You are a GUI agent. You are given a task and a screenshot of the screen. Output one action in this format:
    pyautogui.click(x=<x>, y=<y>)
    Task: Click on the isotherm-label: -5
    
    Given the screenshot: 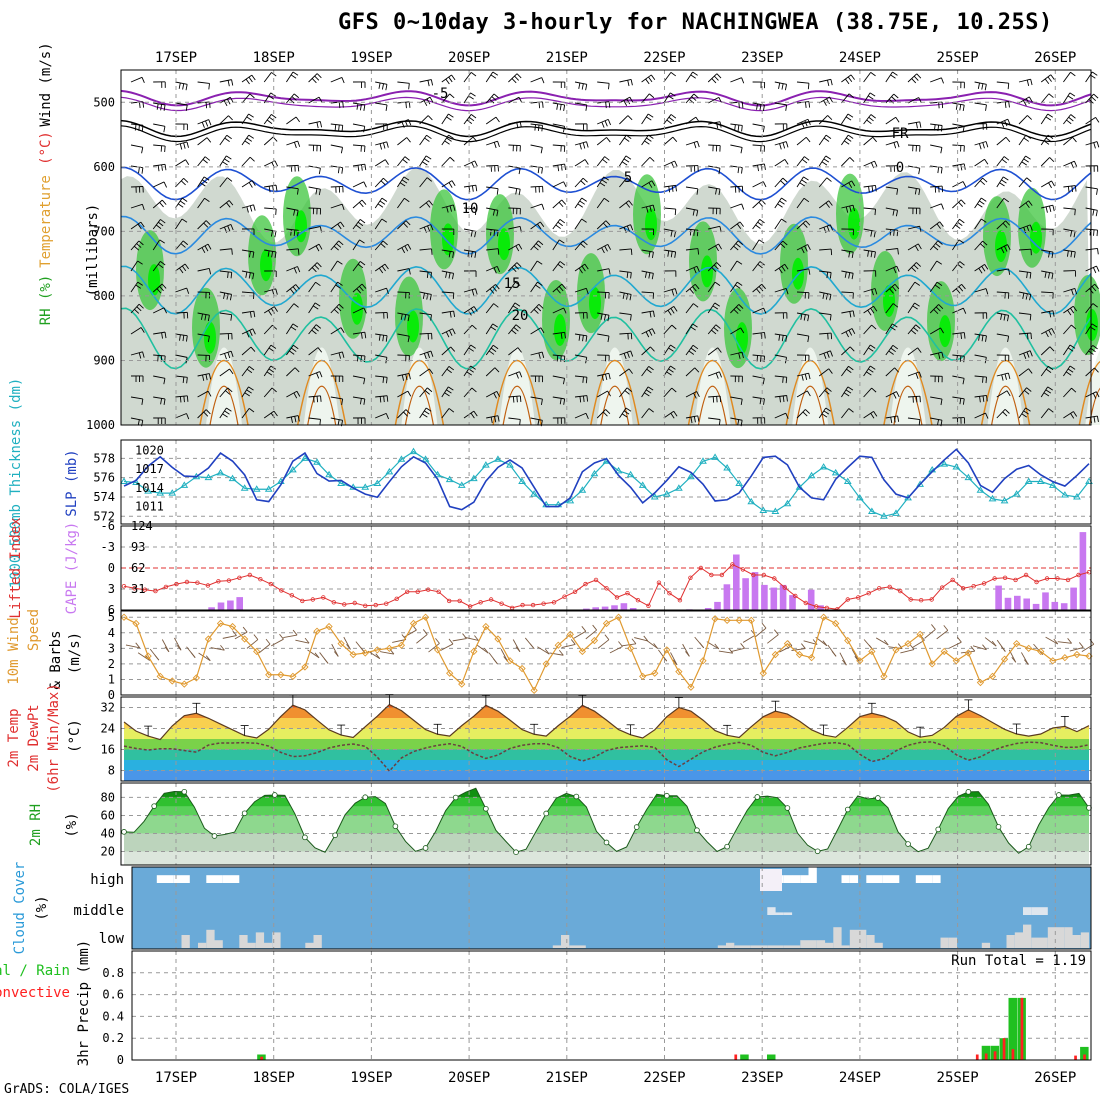 What is the action you would take?
    pyautogui.click(x=440, y=94)
    